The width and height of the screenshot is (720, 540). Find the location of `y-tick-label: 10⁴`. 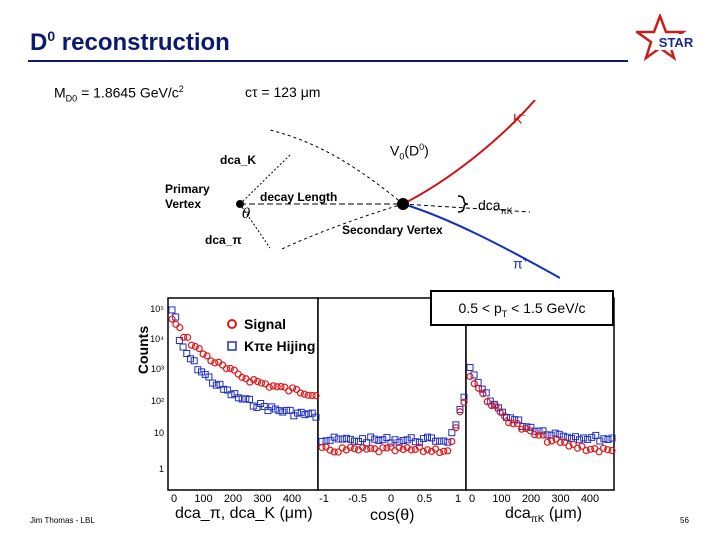

y-tick-label: 10⁴ is located at coordinates (157, 339).